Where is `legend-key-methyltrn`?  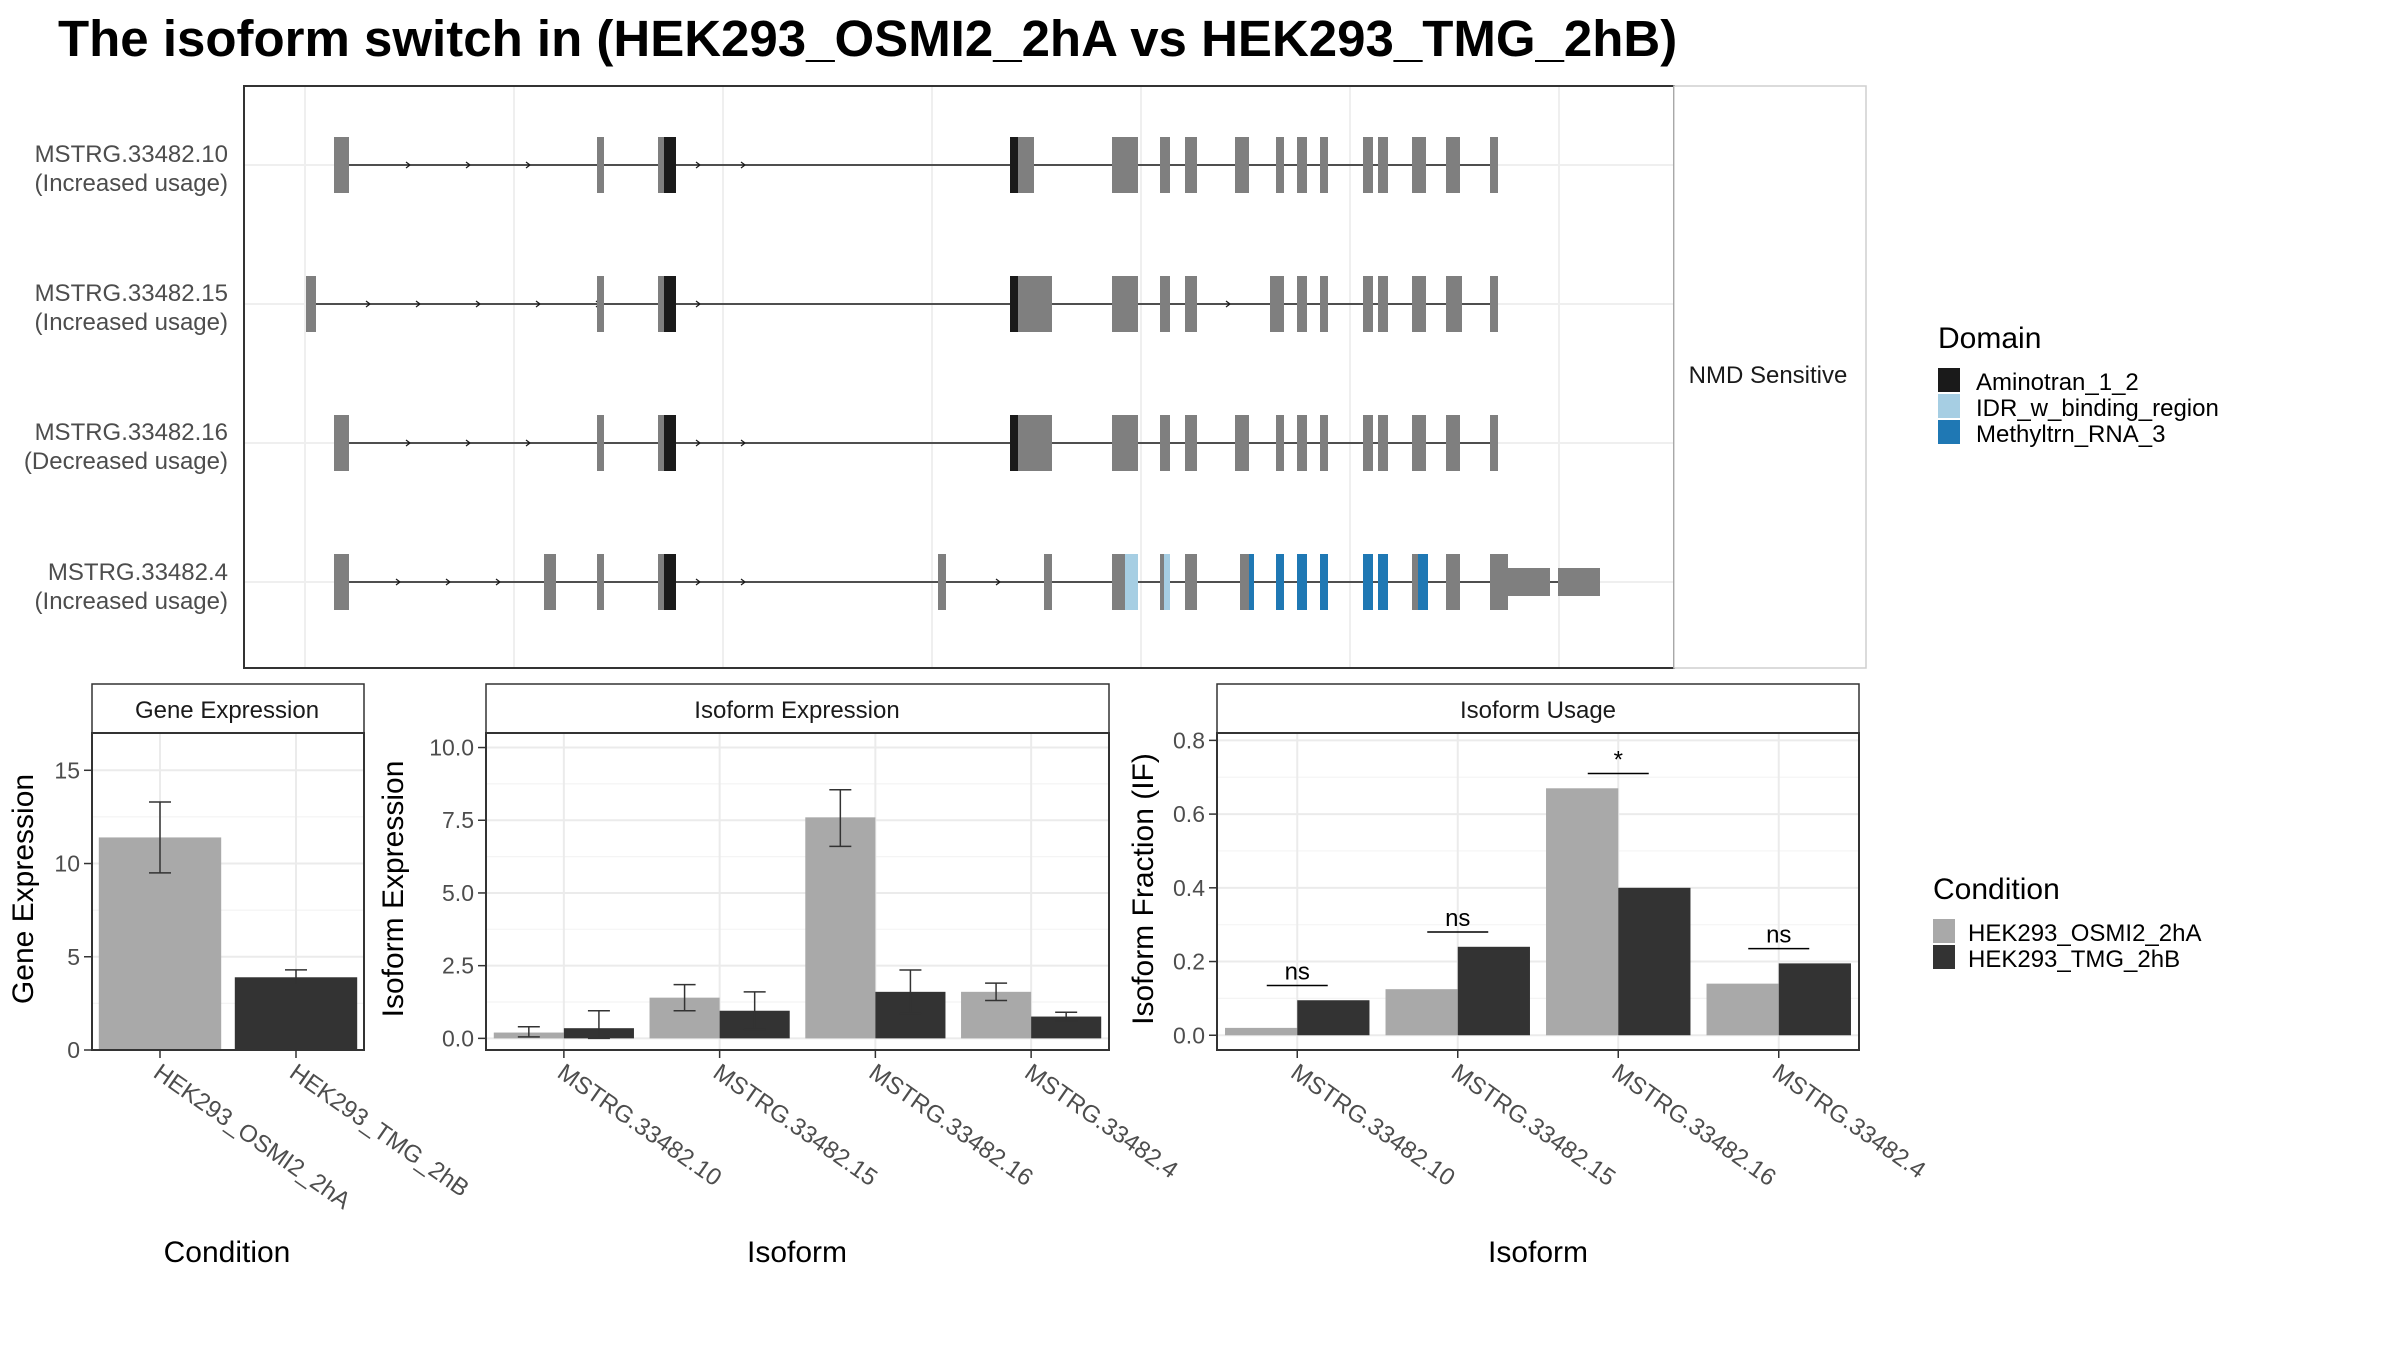 legend-key-methyltrn is located at coordinates (1949, 432).